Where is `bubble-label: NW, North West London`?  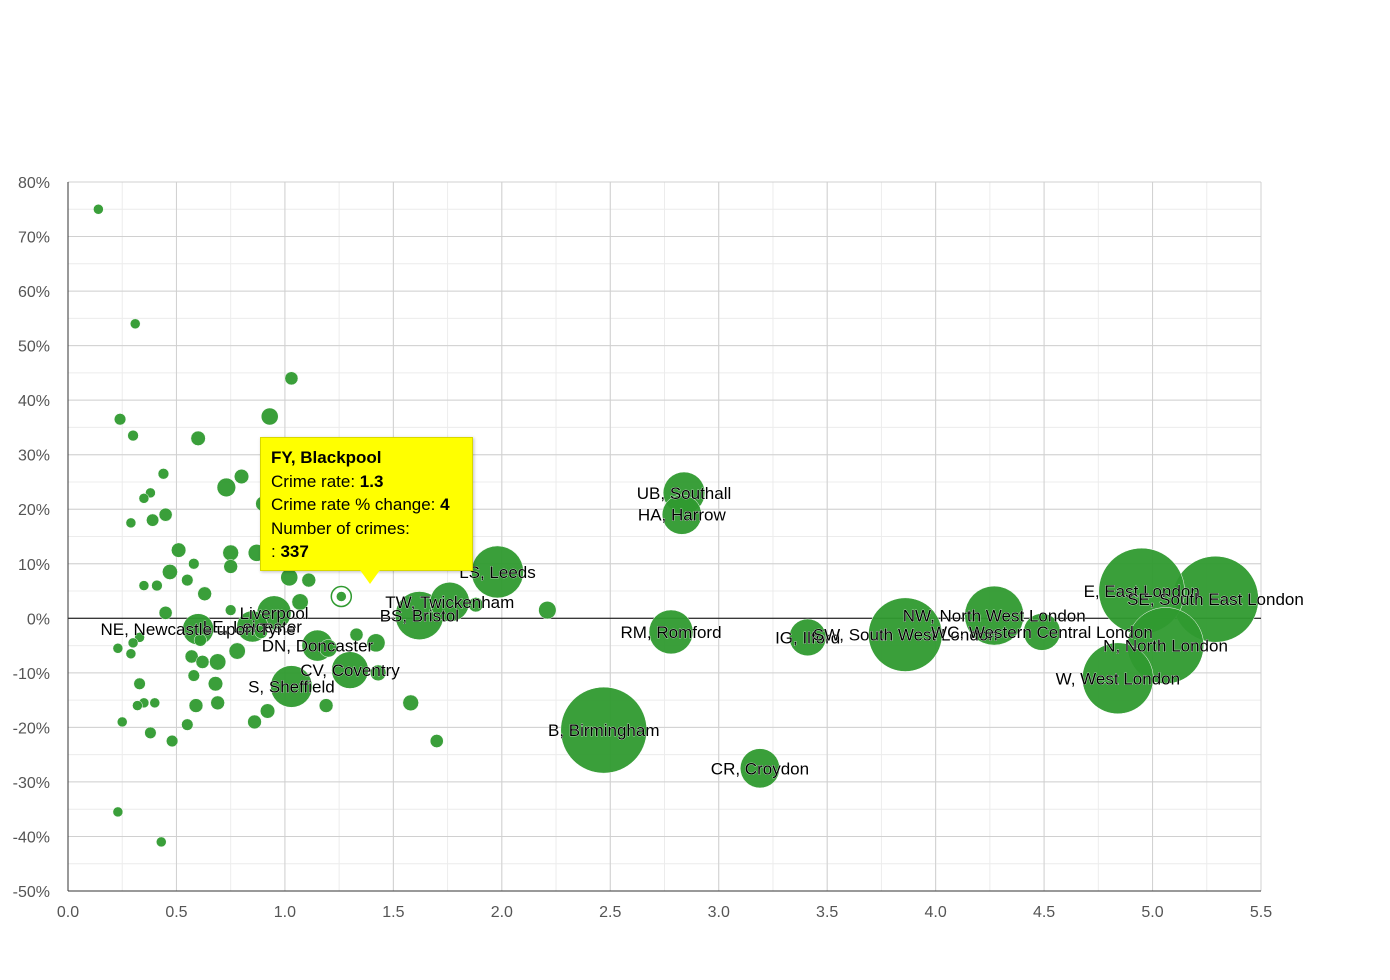
bubble-label: NW, North West London is located at coordinates (994, 616).